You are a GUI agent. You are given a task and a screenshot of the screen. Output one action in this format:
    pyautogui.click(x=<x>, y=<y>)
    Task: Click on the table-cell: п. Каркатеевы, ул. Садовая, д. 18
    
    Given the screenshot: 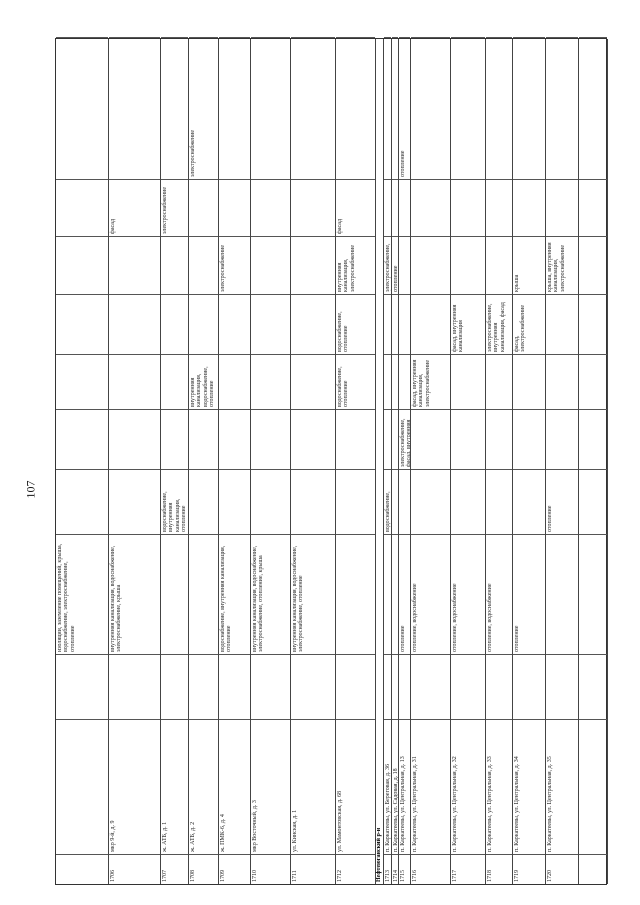 What is the action you would take?
    pyautogui.click(x=395, y=786)
    